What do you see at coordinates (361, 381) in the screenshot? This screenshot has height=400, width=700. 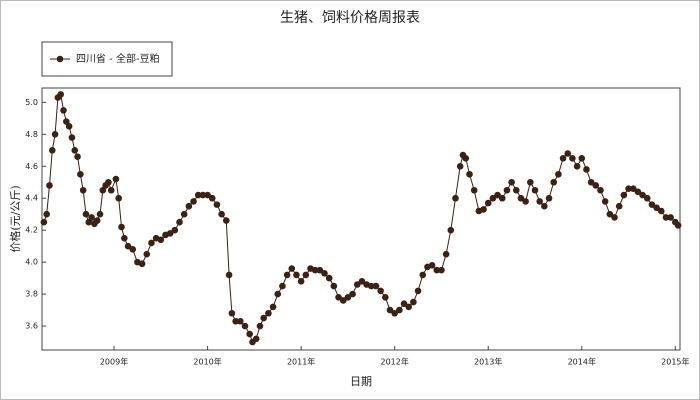 I see `x-axis-label: 日期` at bounding box center [361, 381].